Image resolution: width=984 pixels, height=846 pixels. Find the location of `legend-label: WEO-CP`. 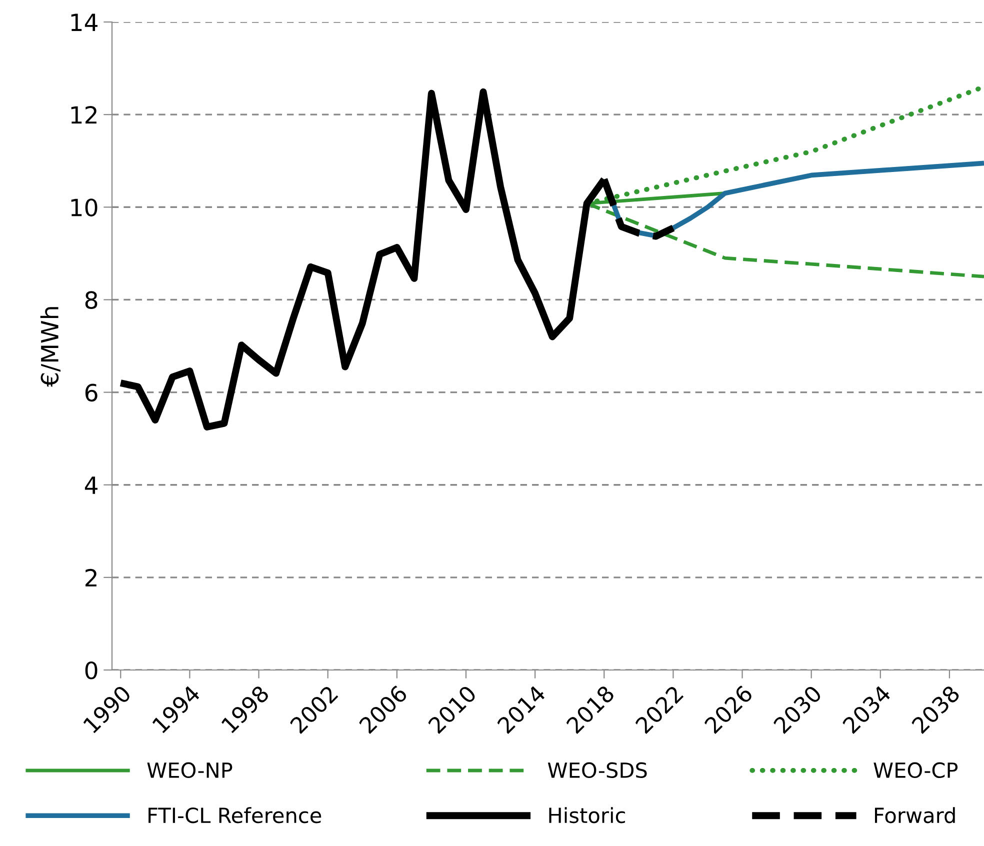

legend-label: WEO-CP is located at coordinates (916, 770).